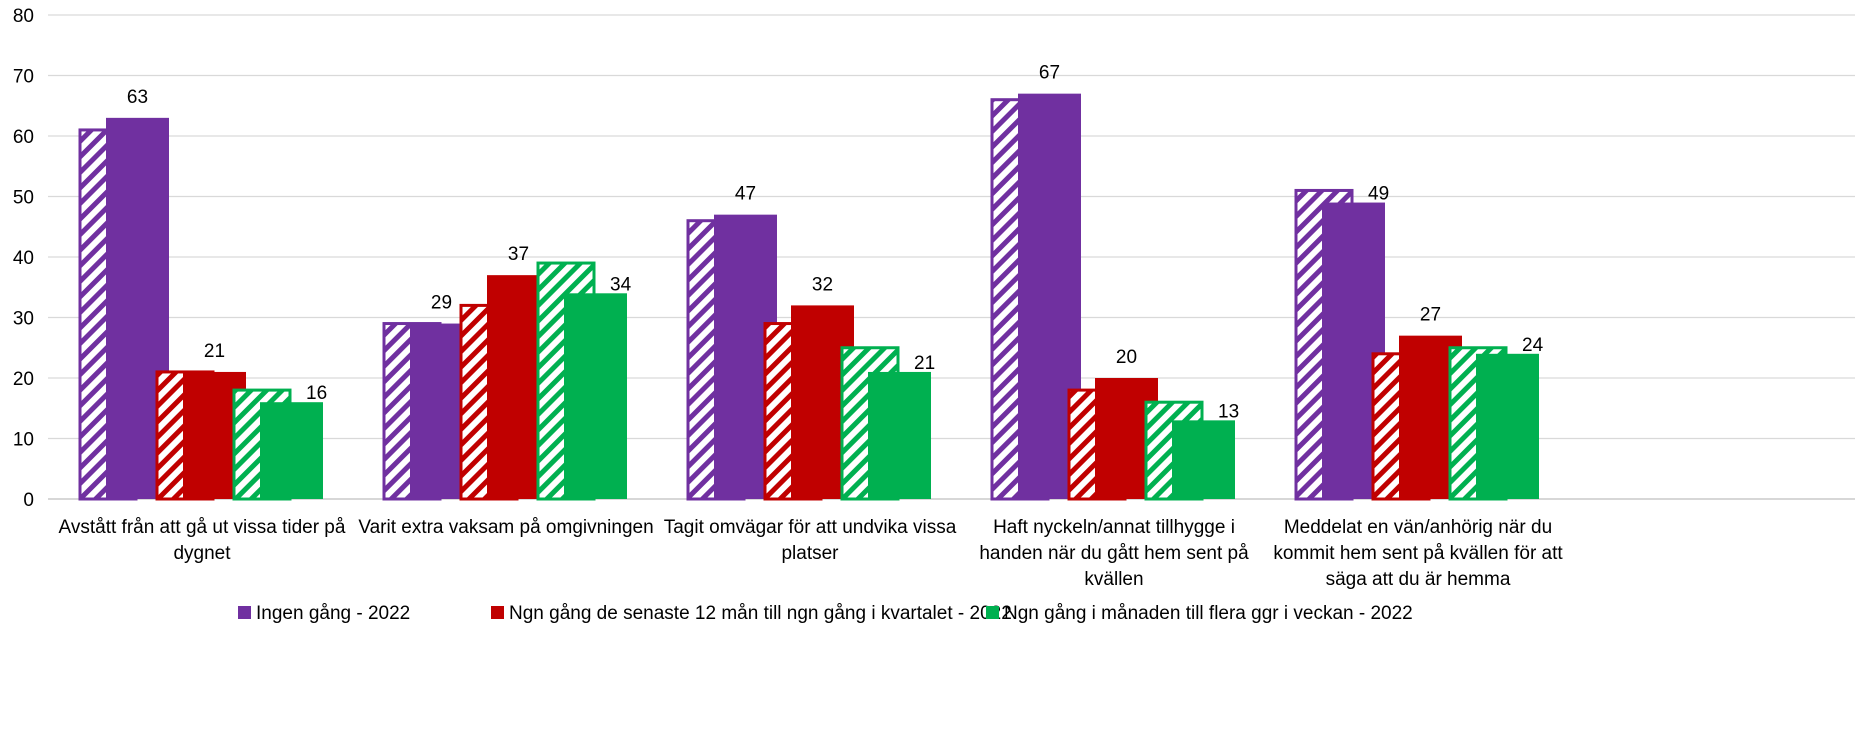 This screenshot has height=746, width=1855. What do you see at coordinates (745, 194) in the screenshot?
I see `data-label: 47` at bounding box center [745, 194].